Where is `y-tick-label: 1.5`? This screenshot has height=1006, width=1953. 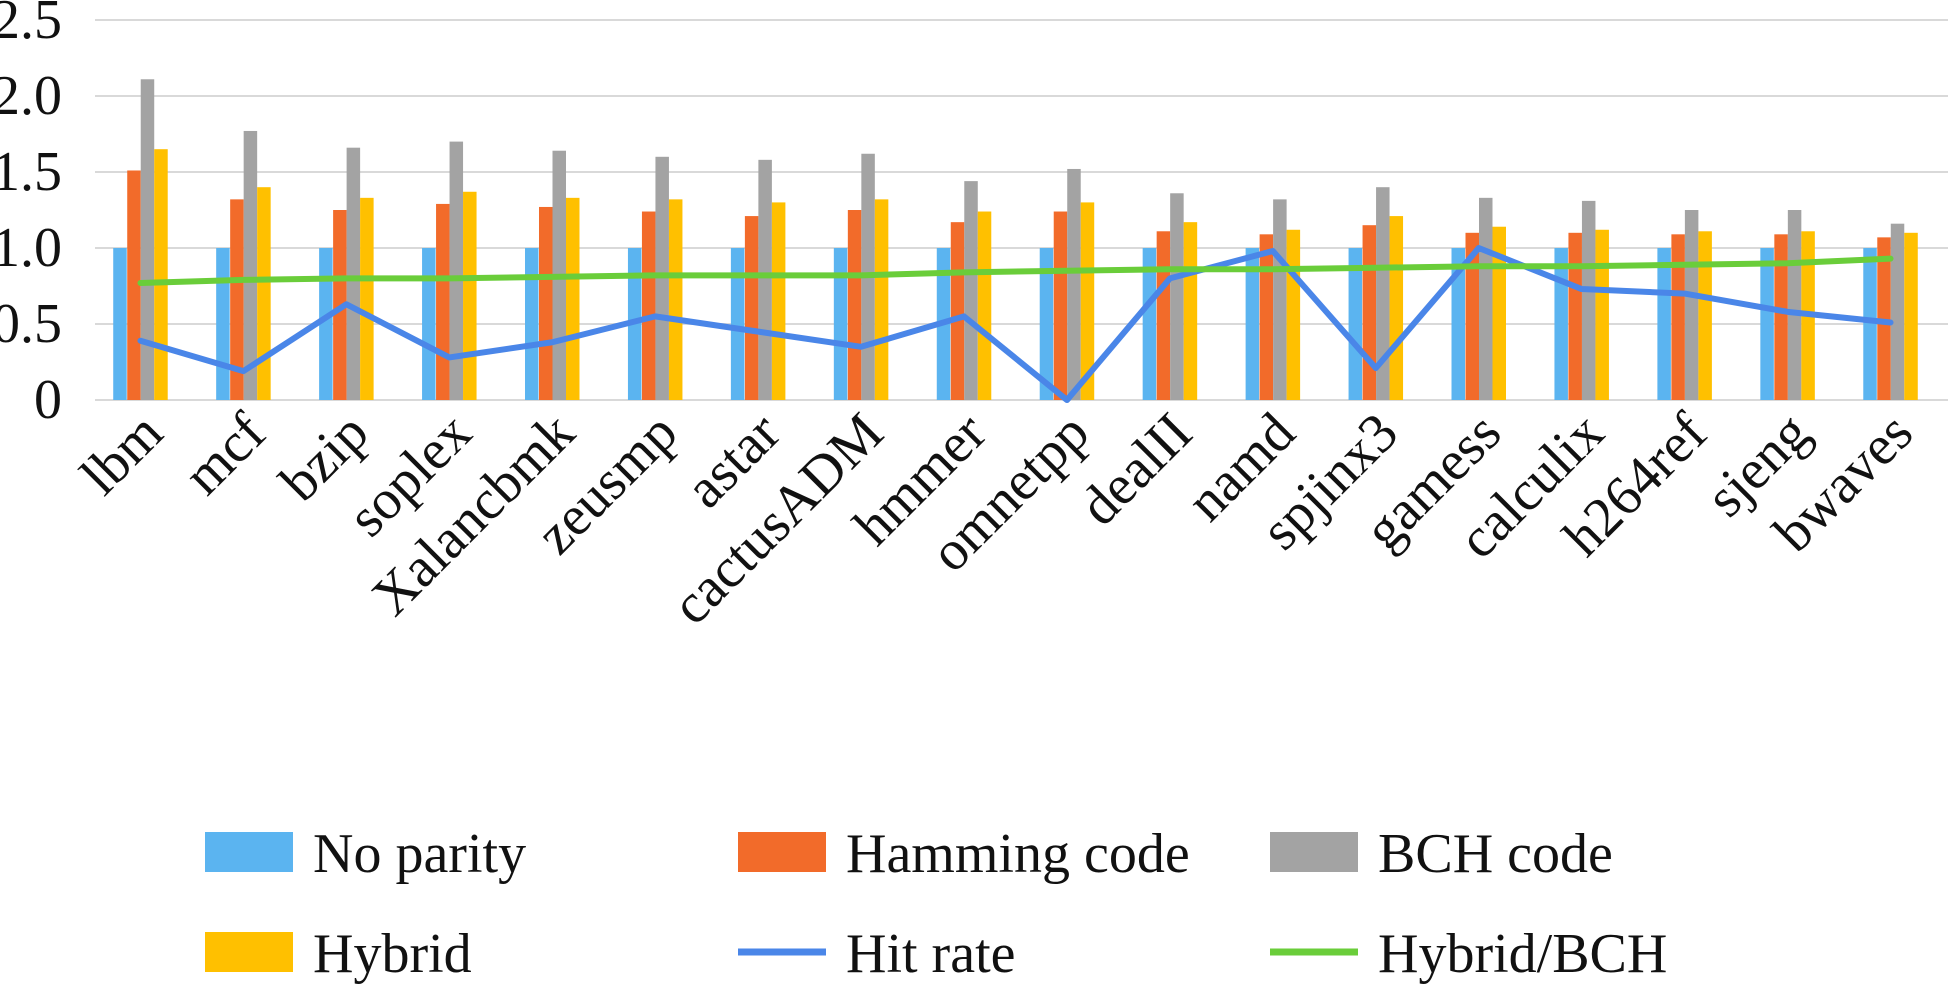 y-tick-label: 1.5 is located at coordinates (31, 172).